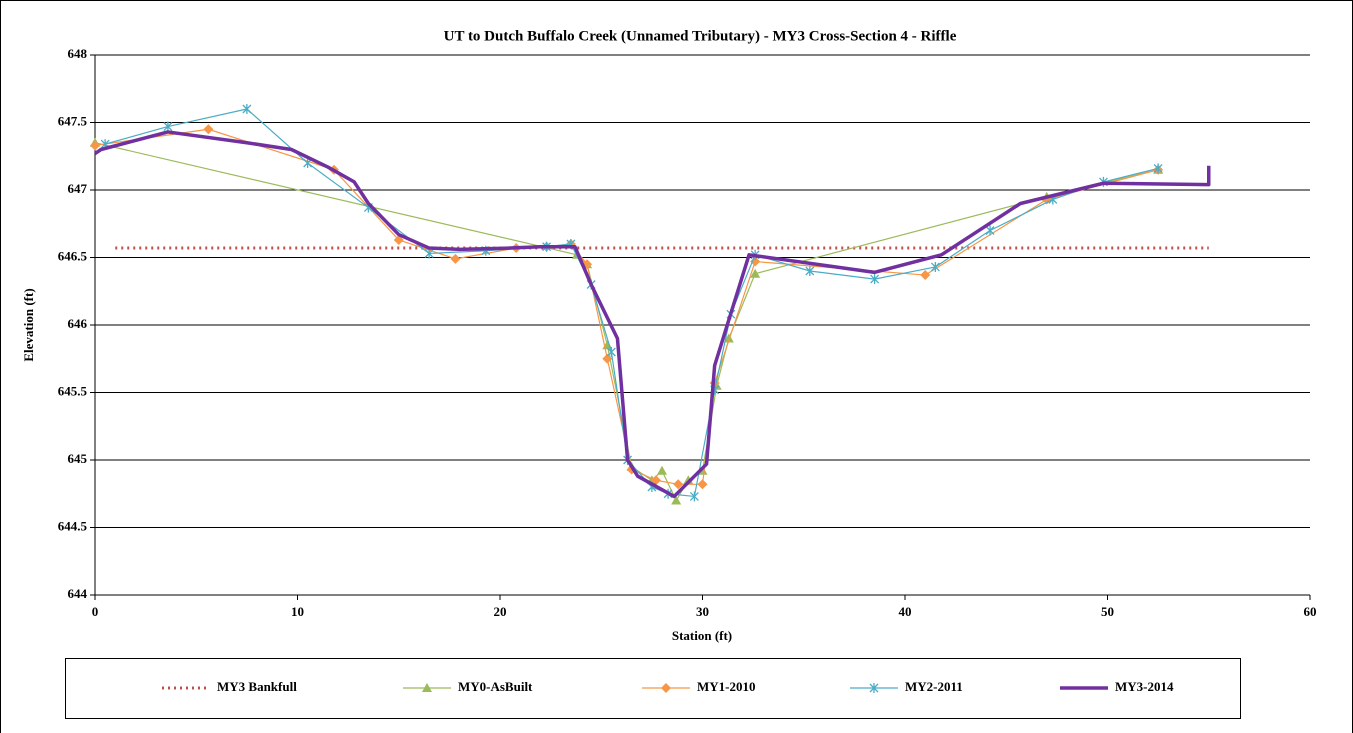  What do you see at coordinates (257, 686) in the screenshot?
I see `legend-label: MY3 Bankfull` at bounding box center [257, 686].